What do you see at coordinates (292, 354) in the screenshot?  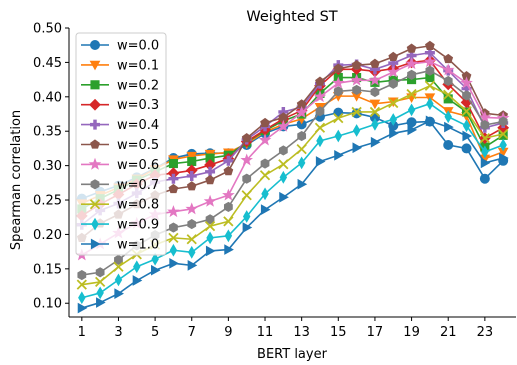 I see `x-axis-label: BERT layer` at bounding box center [292, 354].